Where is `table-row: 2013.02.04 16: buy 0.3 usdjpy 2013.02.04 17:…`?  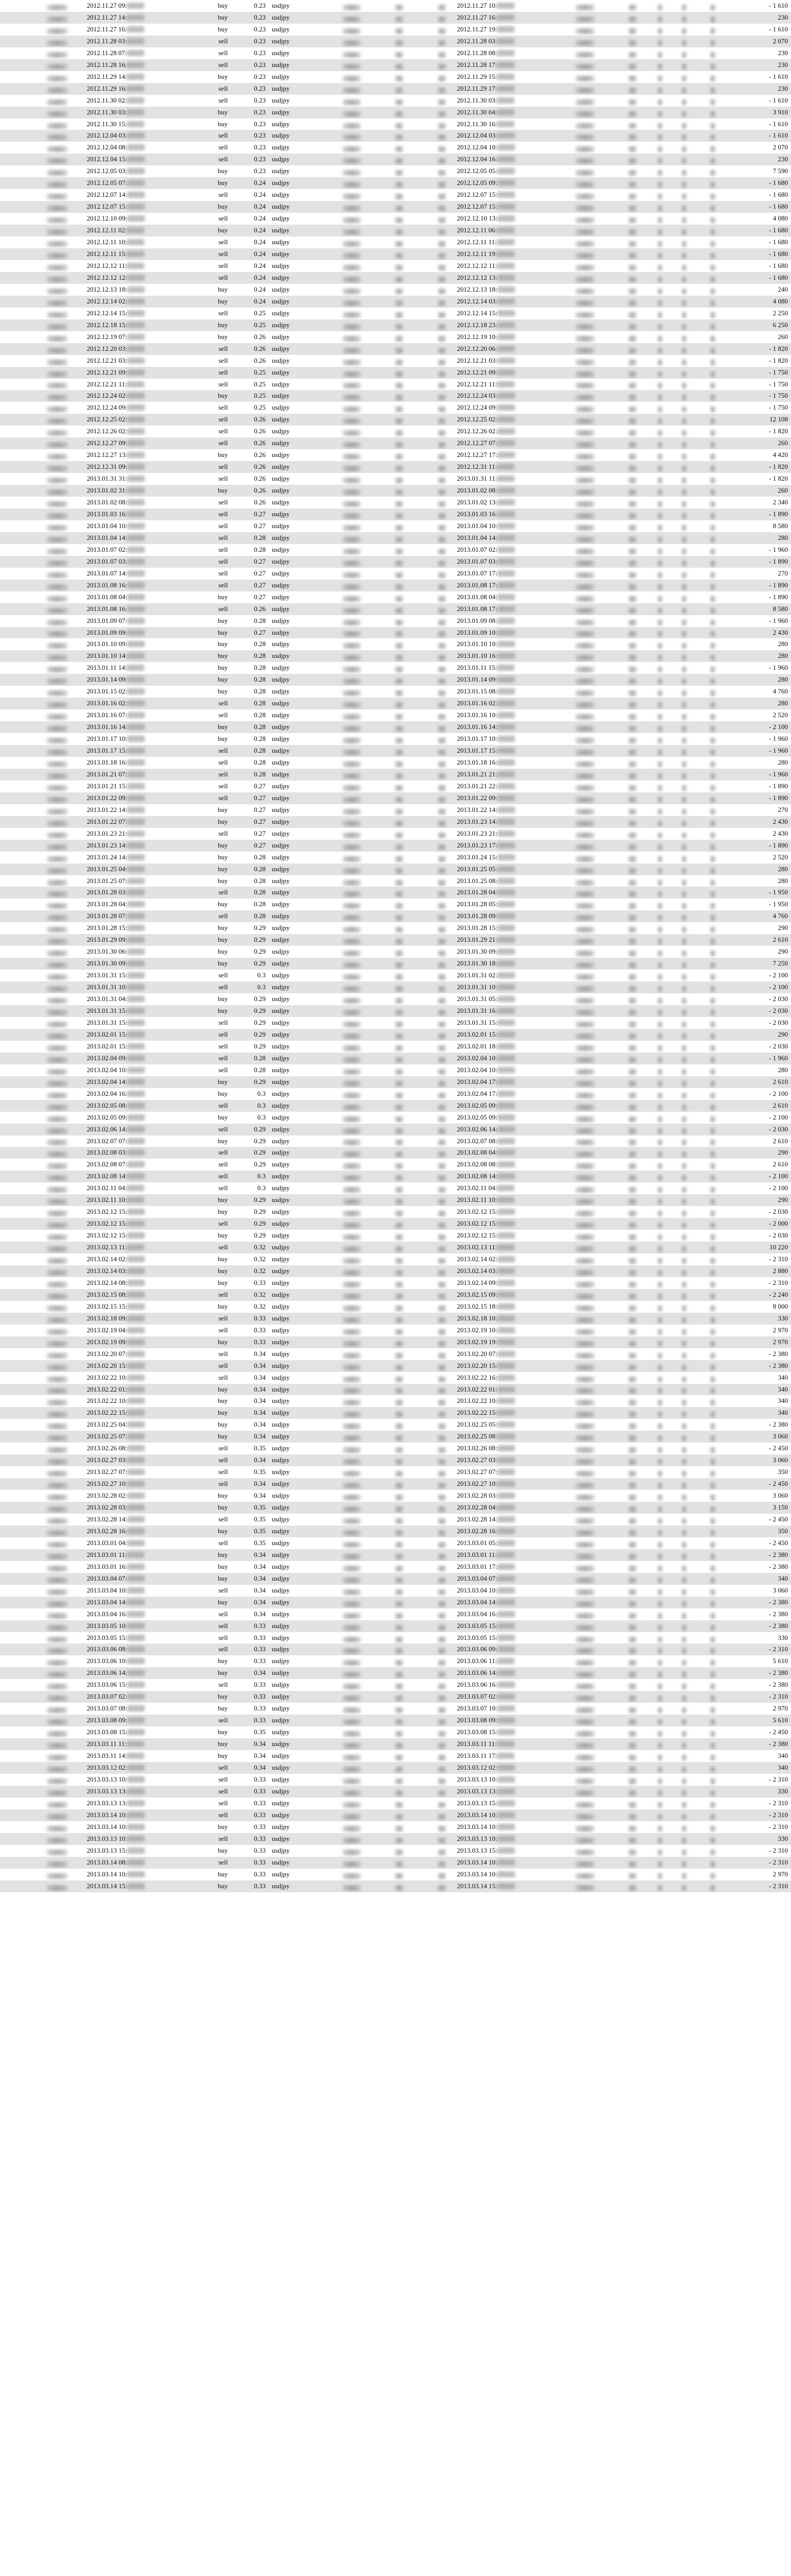 table-row: 2013.02.04 16: buy 0.3 usdjpy 2013.02.04 17:… is located at coordinates (395, 1094).